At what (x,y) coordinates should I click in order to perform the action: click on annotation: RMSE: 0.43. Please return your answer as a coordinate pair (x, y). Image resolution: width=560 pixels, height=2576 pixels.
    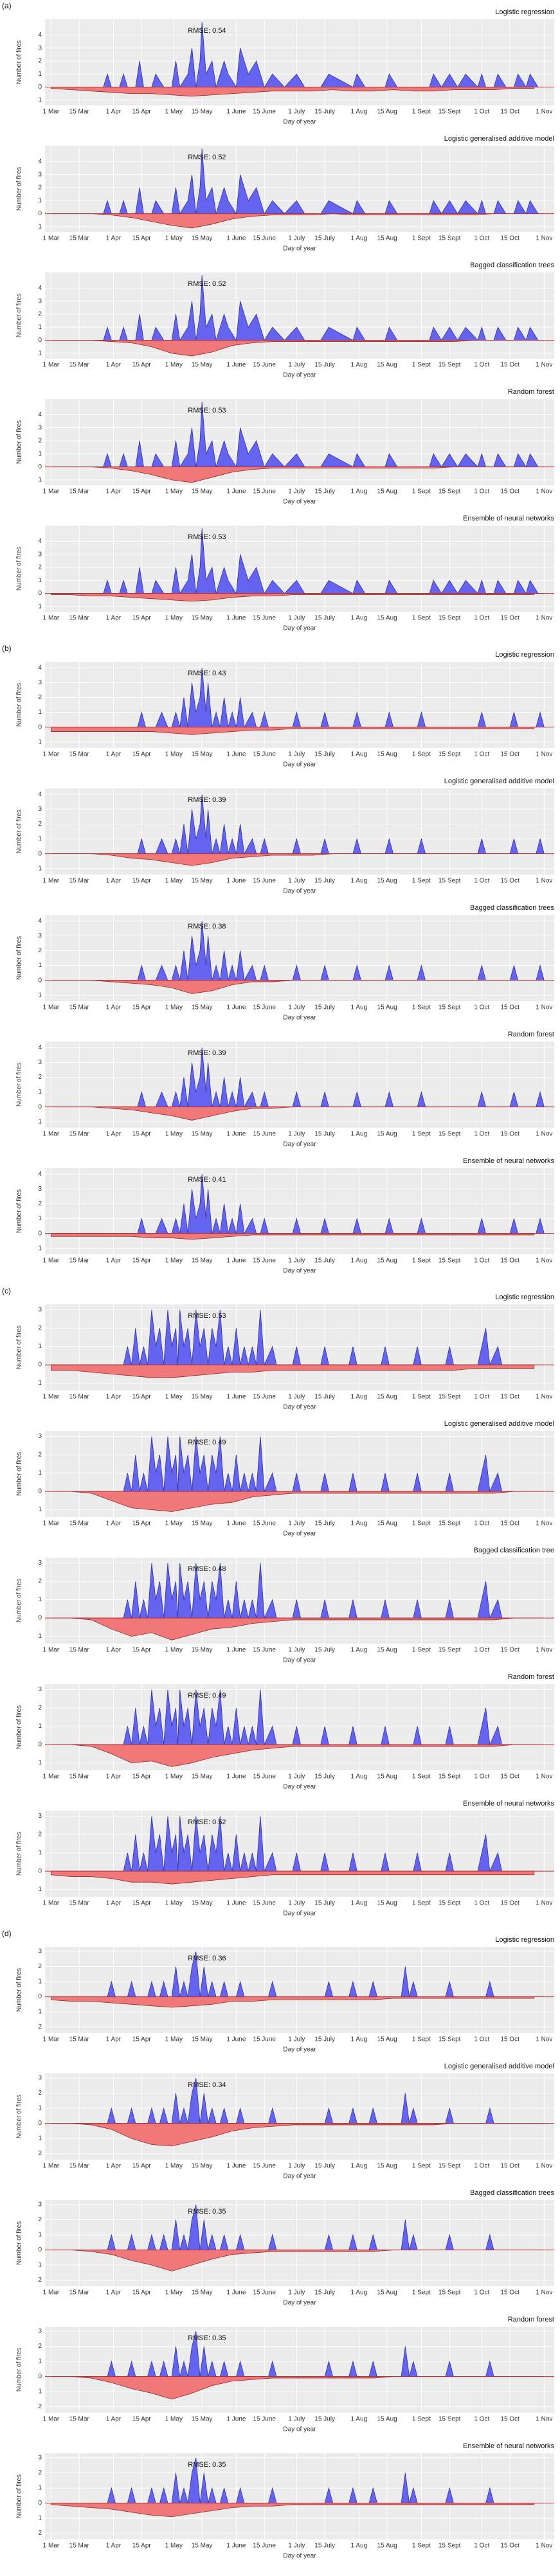
    Looking at the image, I should click on (207, 673).